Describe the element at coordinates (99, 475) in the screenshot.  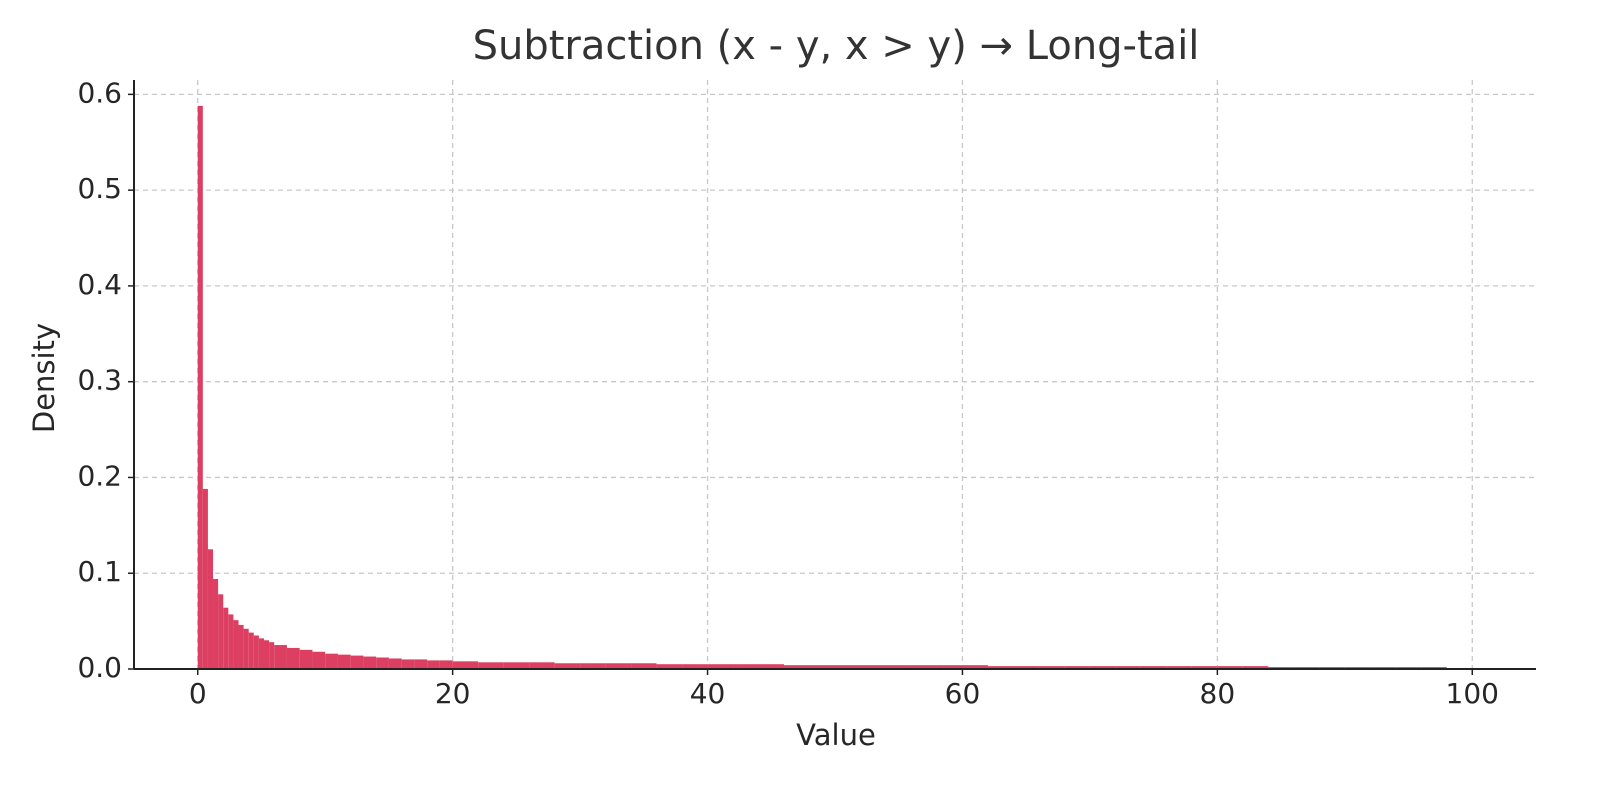
I see `y-tick-label: 0.2` at that location.